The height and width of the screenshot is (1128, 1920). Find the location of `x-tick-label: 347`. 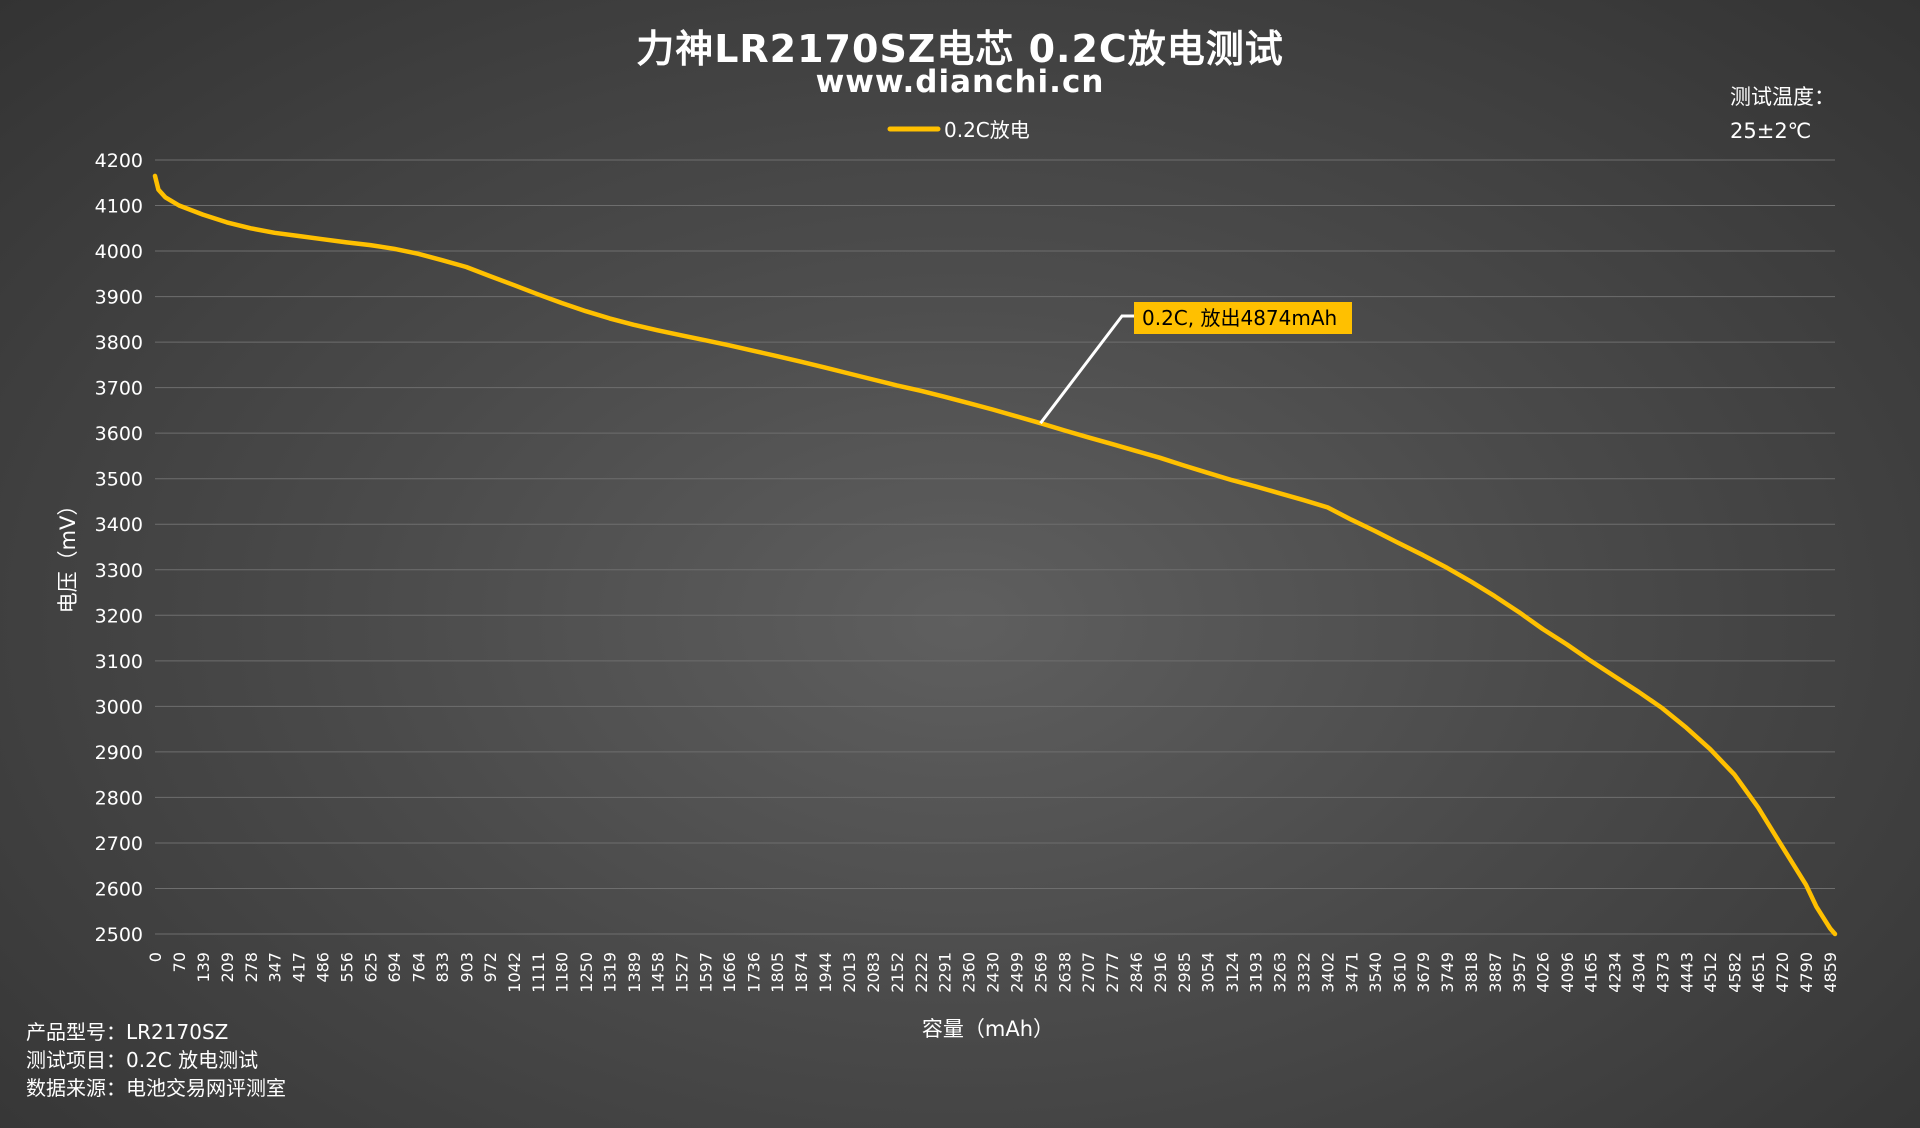

x-tick-label: 347 is located at coordinates (275, 967).